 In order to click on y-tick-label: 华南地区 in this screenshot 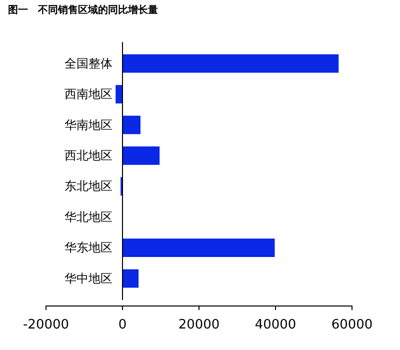, I will do `click(88, 125)`.